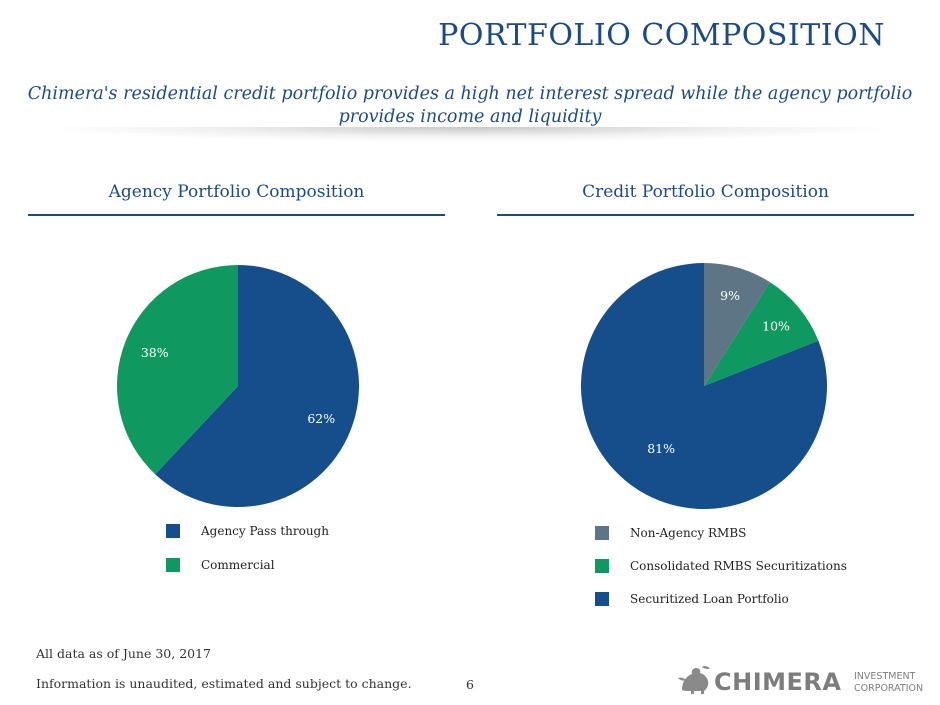 This screenshot has width=940, height=705. Describe the element at coordinates (177, 370) in the screenshot. I see `pie-slice-commercial` at that location.